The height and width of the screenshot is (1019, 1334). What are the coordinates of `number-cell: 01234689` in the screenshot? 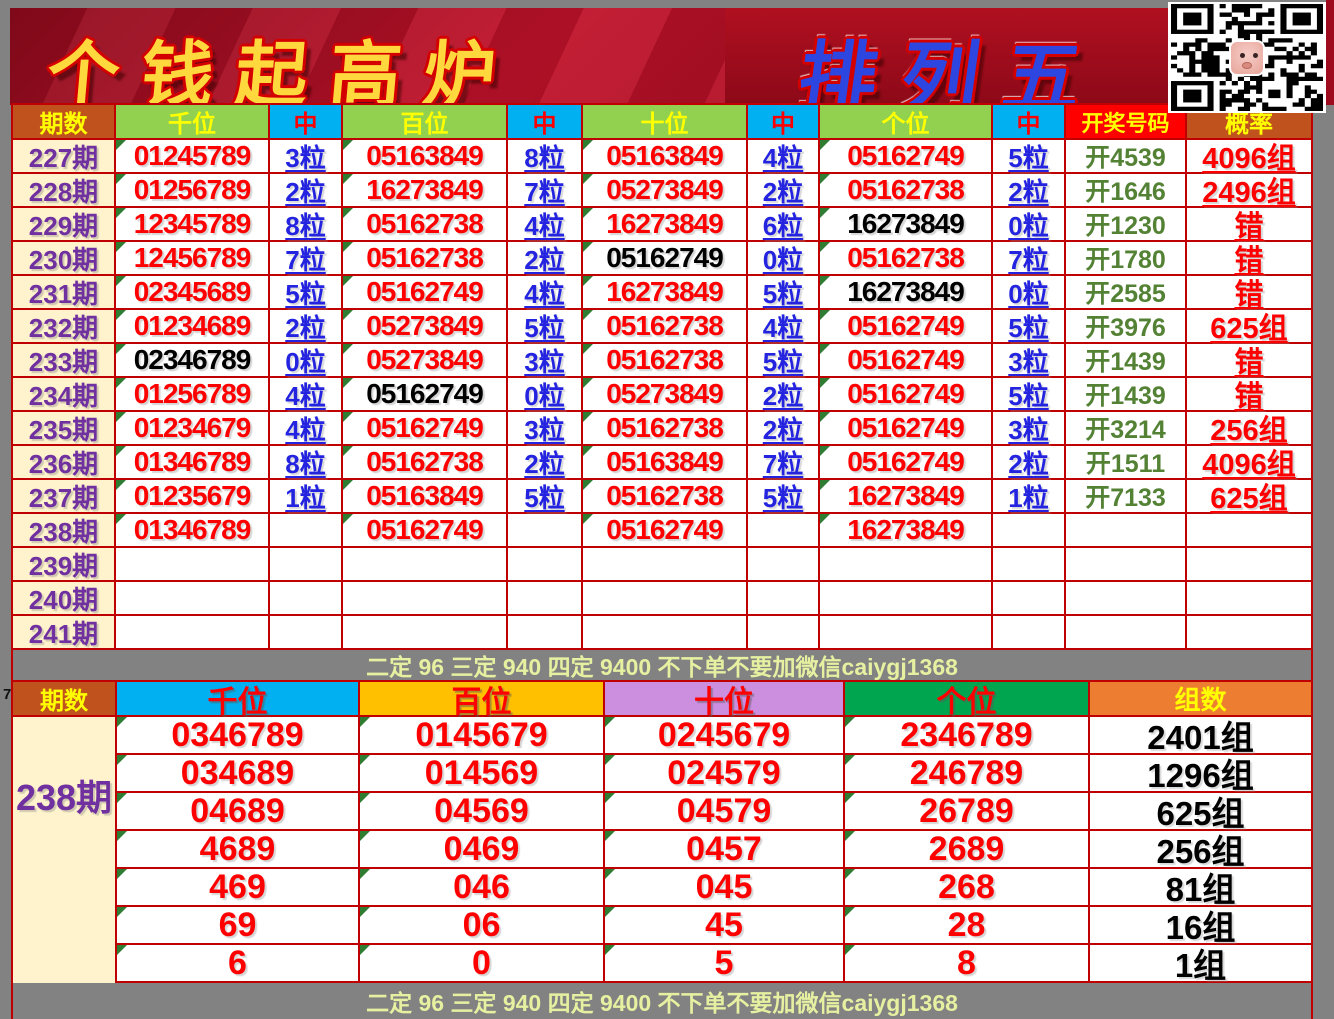 It's located at (193, 327).